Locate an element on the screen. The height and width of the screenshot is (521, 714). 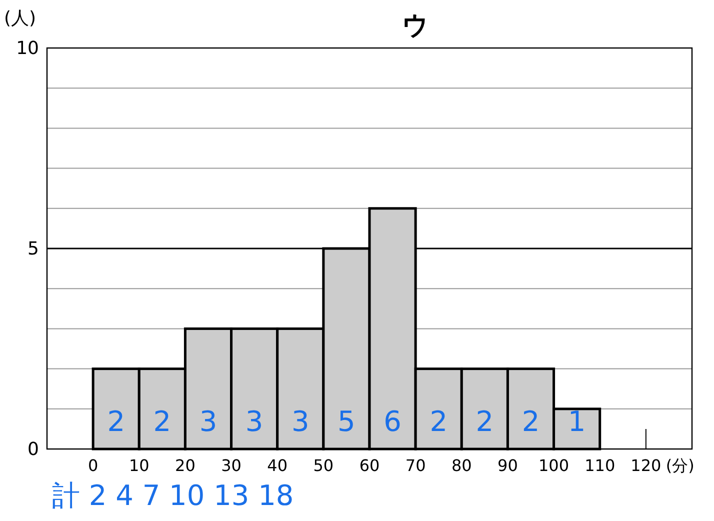
x-tick-label: 20 is located at coordinates (185, 465).